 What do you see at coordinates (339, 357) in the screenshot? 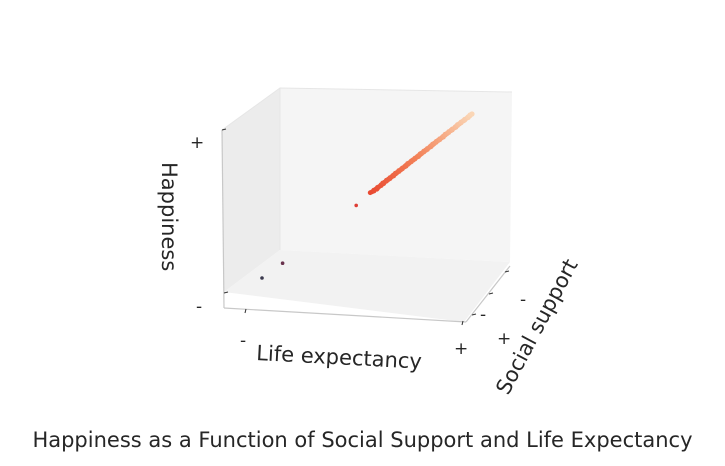
I see `x-axis-title: Life expectancy` at bounding box center [339, 357].